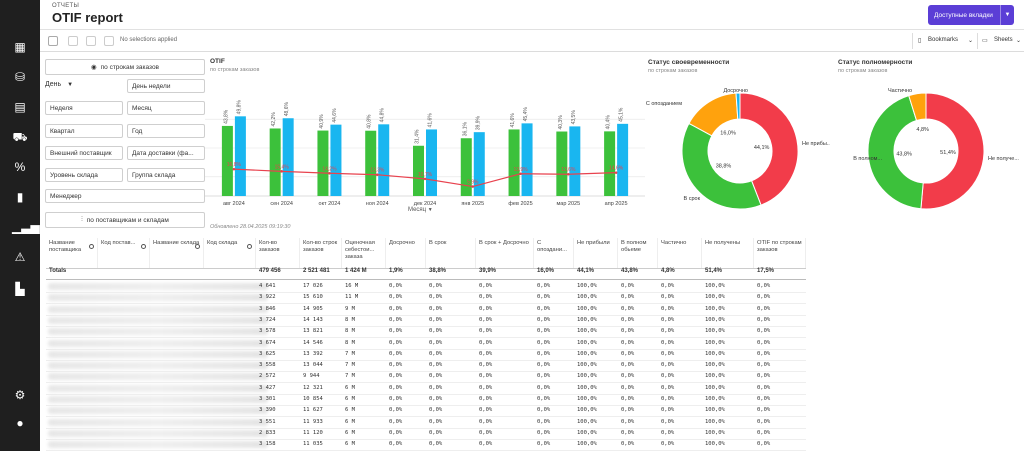  What do you see at coordinates (780, 253) in the screenshot?
I see `column-header: OTIF по строкам заказов` at bounding box center [780, 253].